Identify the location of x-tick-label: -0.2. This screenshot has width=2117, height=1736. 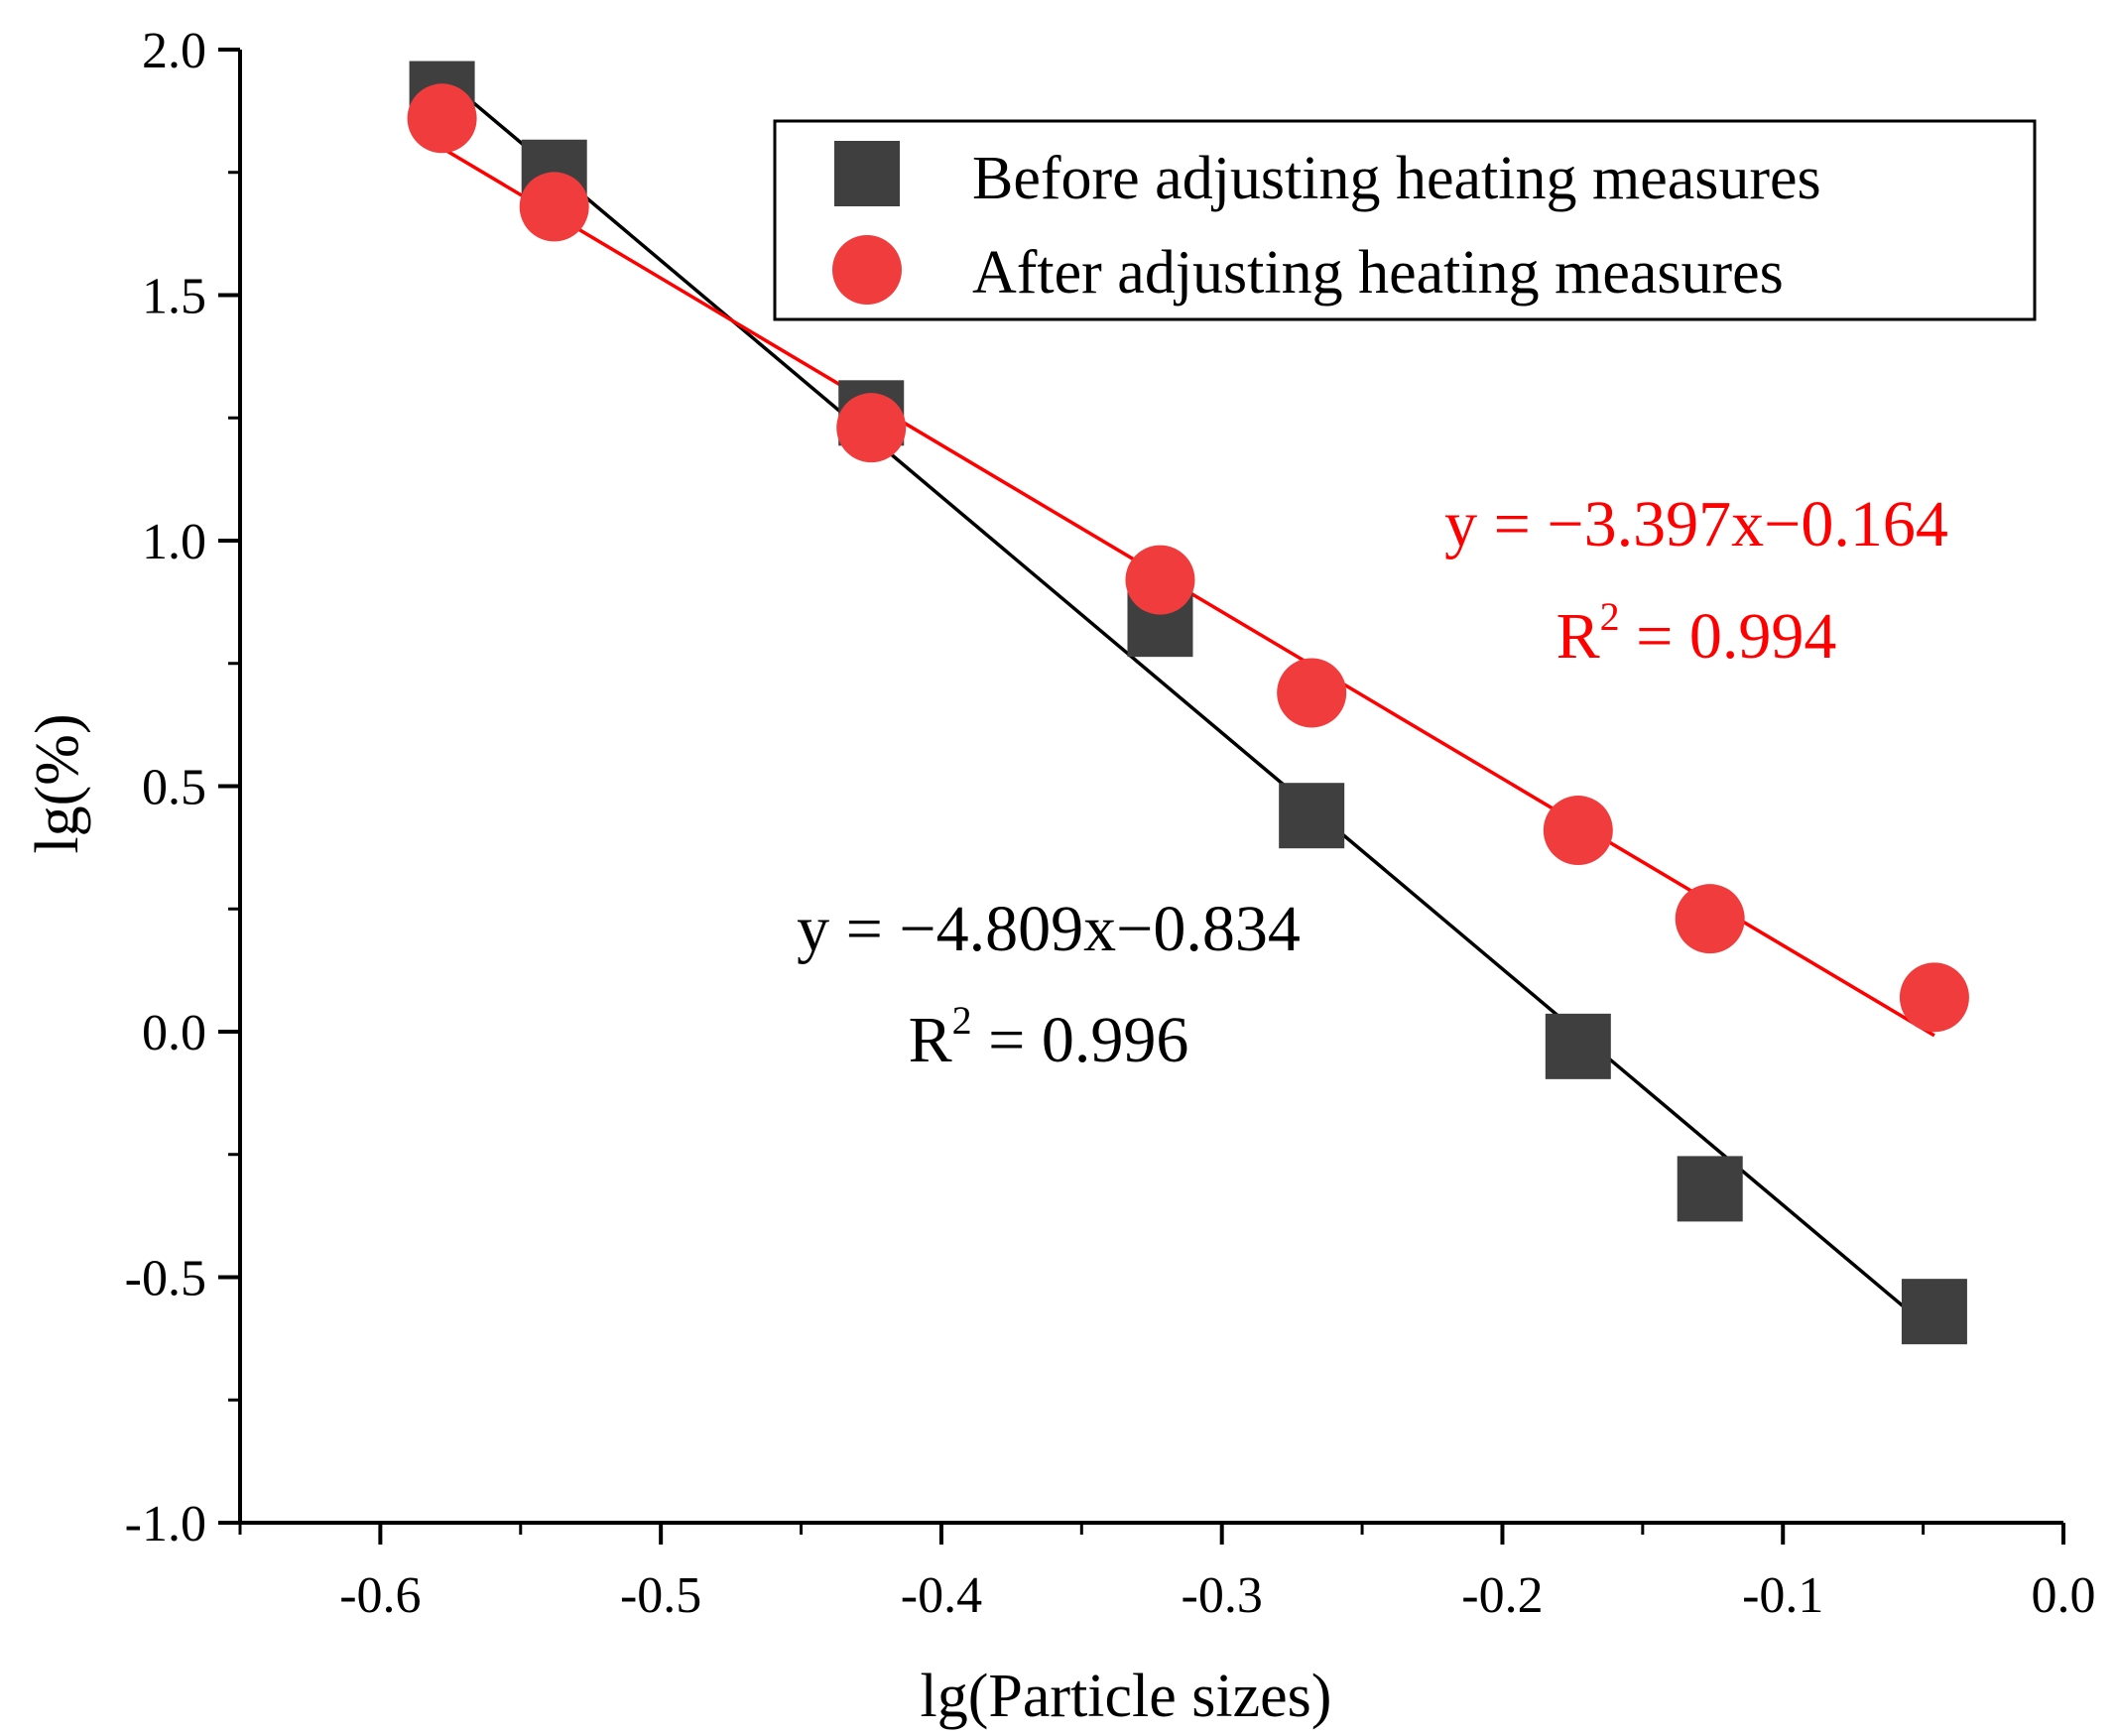
(1502, 1595).